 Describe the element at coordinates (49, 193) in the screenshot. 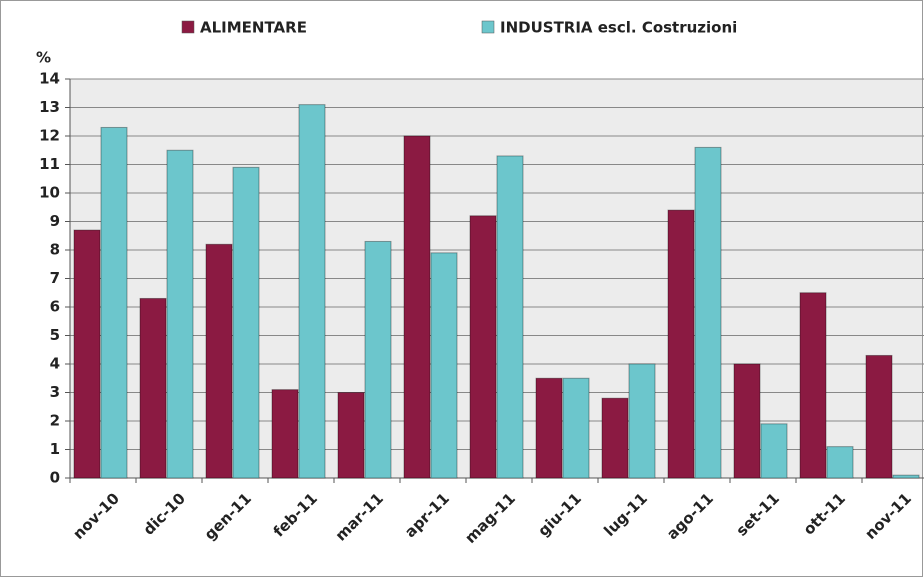

I see `y-tick-label: 10` at that location.